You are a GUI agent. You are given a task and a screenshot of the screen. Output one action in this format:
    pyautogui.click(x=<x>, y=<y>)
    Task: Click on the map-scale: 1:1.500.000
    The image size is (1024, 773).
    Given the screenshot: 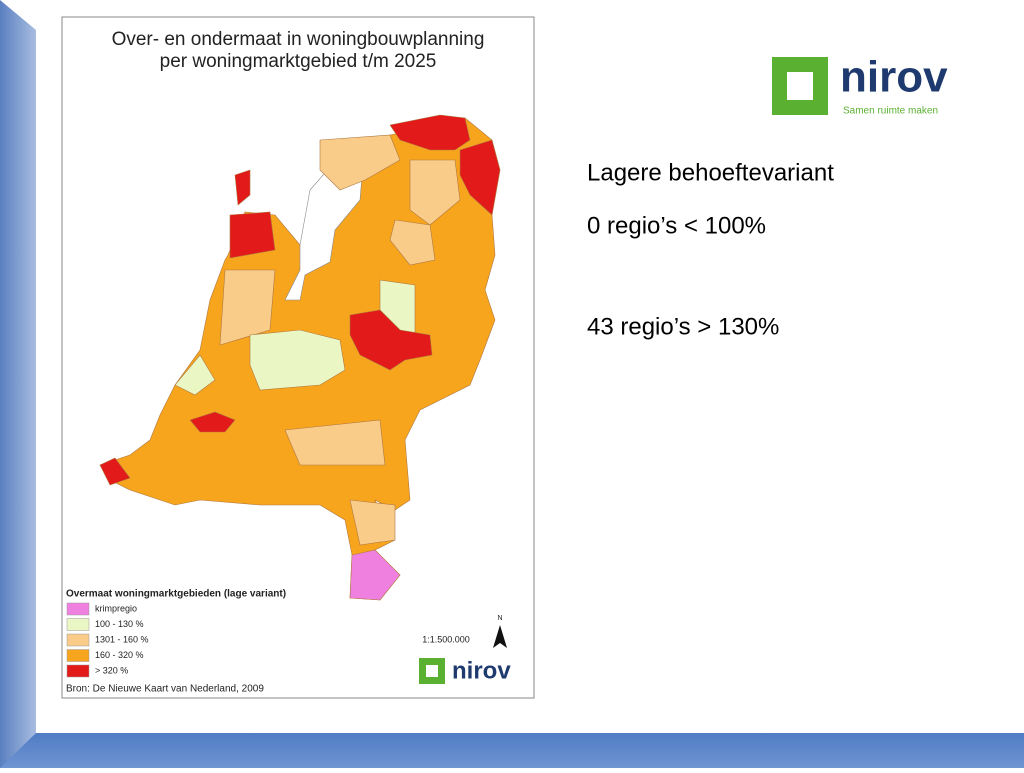 What is the action you would take?
    pyautogui.click(x=446, y=639)
    